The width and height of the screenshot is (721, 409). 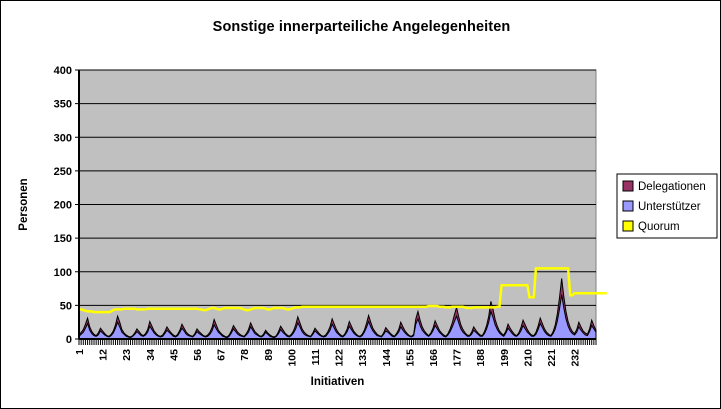 What do you see at coordinates (174, 355) in the screenshot?
I see `x-tick-label: 45` at bounding box center [174, 355].